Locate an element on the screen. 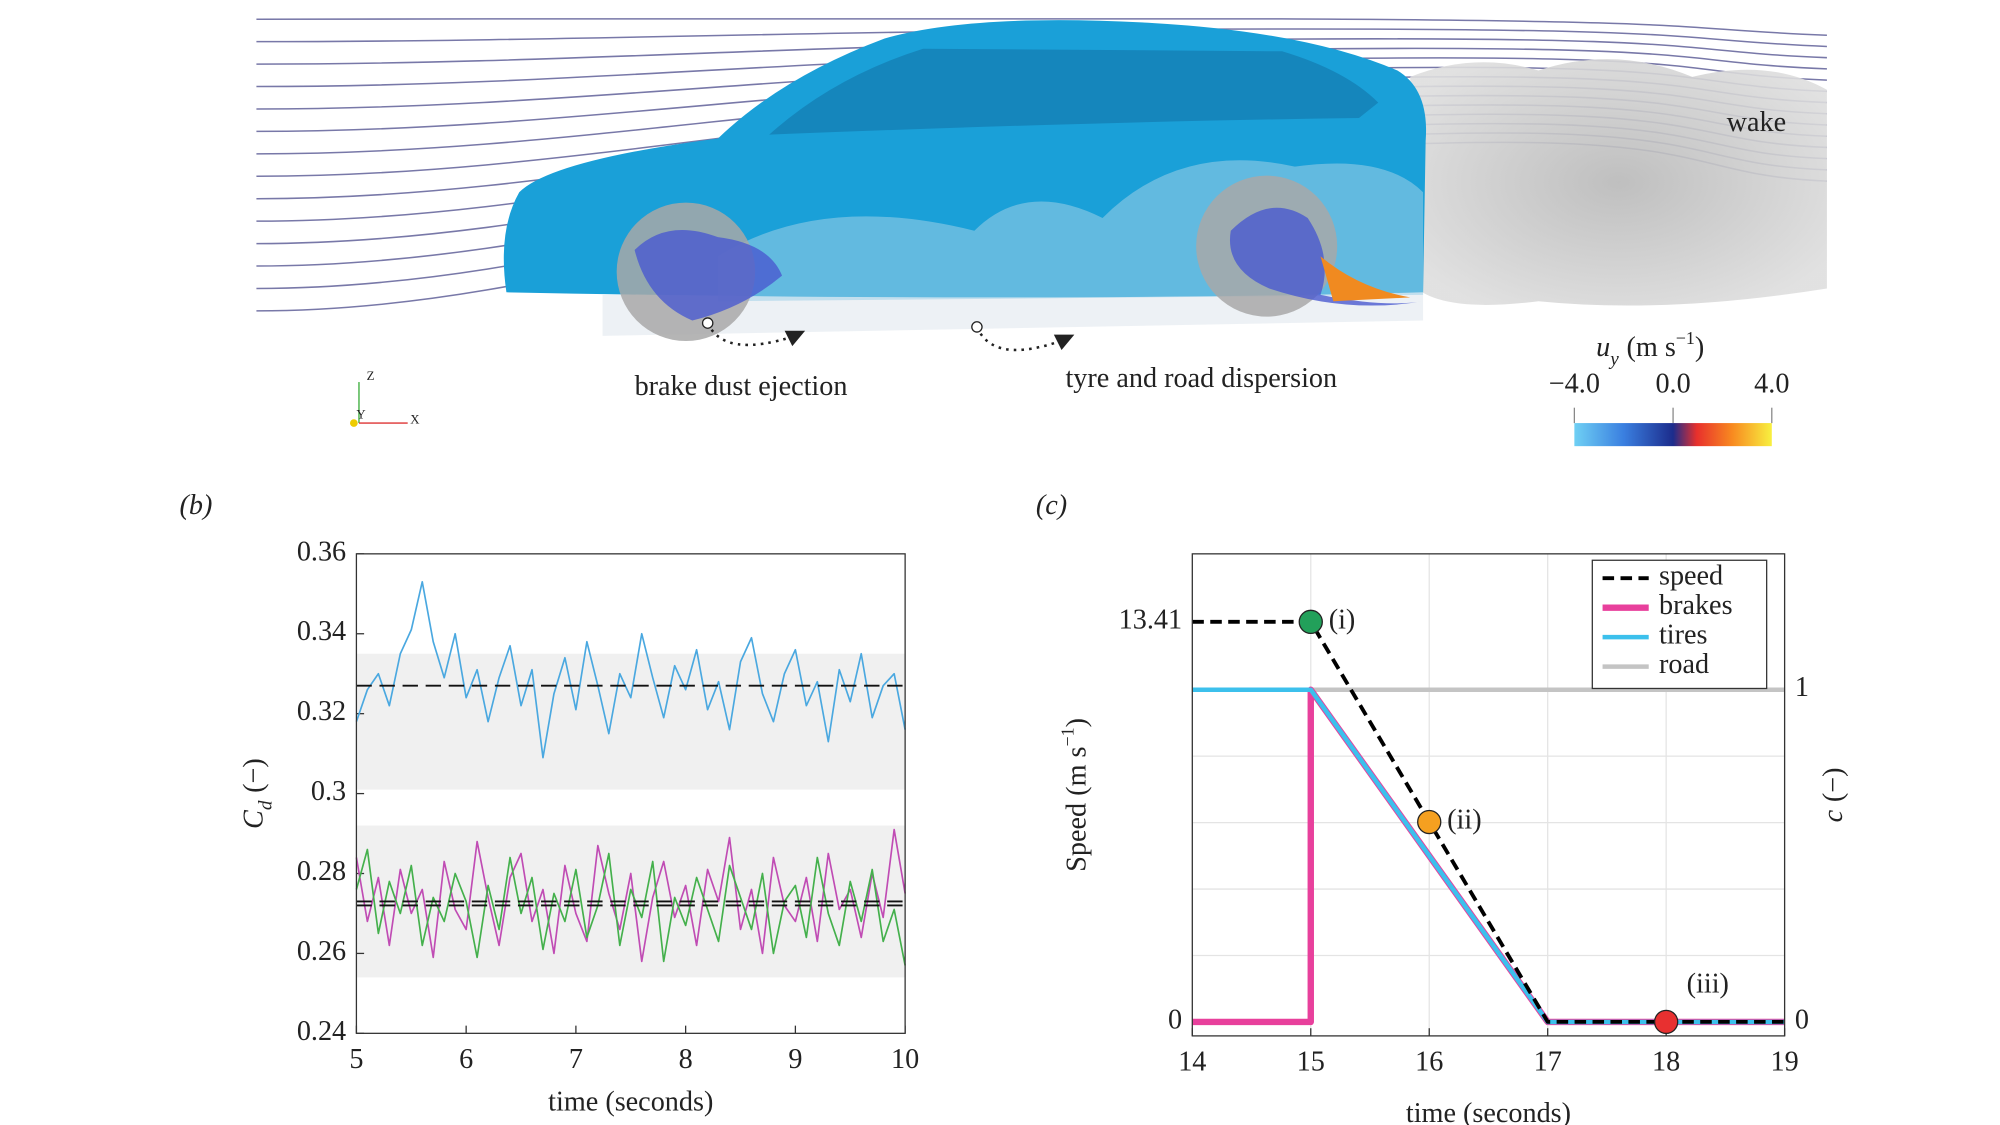  streamline is located at coordinates (1041, 27).